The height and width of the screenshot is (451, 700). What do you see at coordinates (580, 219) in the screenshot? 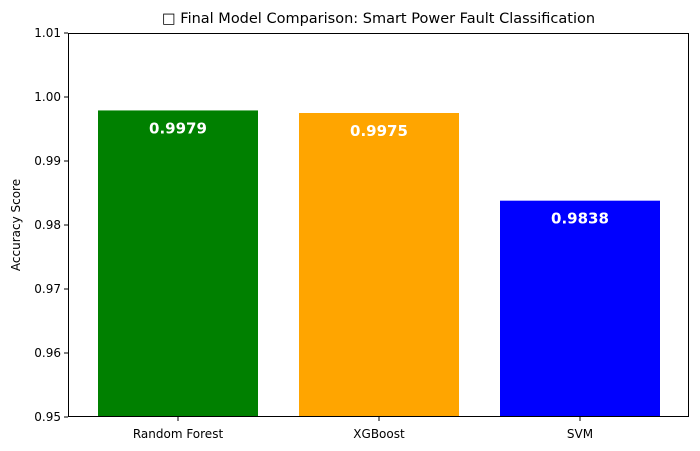
I see `bar-value-label: 0.9838` at bounding box center [580, 219].